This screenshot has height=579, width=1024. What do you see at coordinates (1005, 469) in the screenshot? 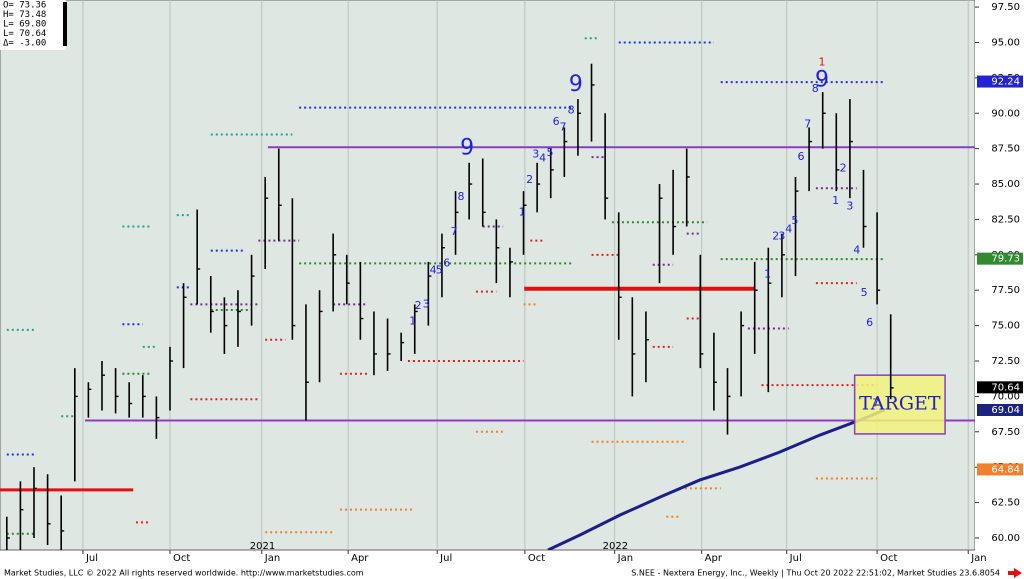
I see `price-tag-label: 64.84` at bounding box center [1005, 469].